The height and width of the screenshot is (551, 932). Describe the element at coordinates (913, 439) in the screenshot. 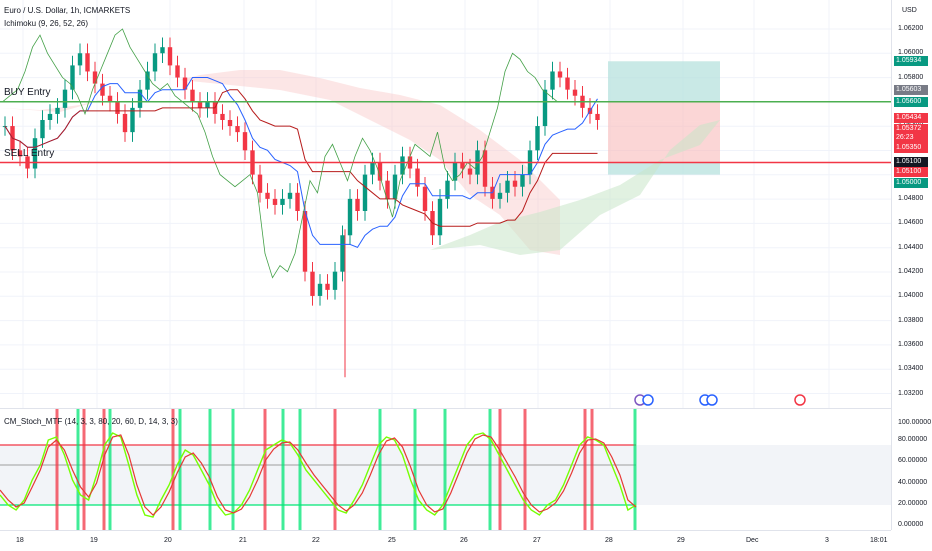

I see `stoch-axis-label: 80.00000` at that location.